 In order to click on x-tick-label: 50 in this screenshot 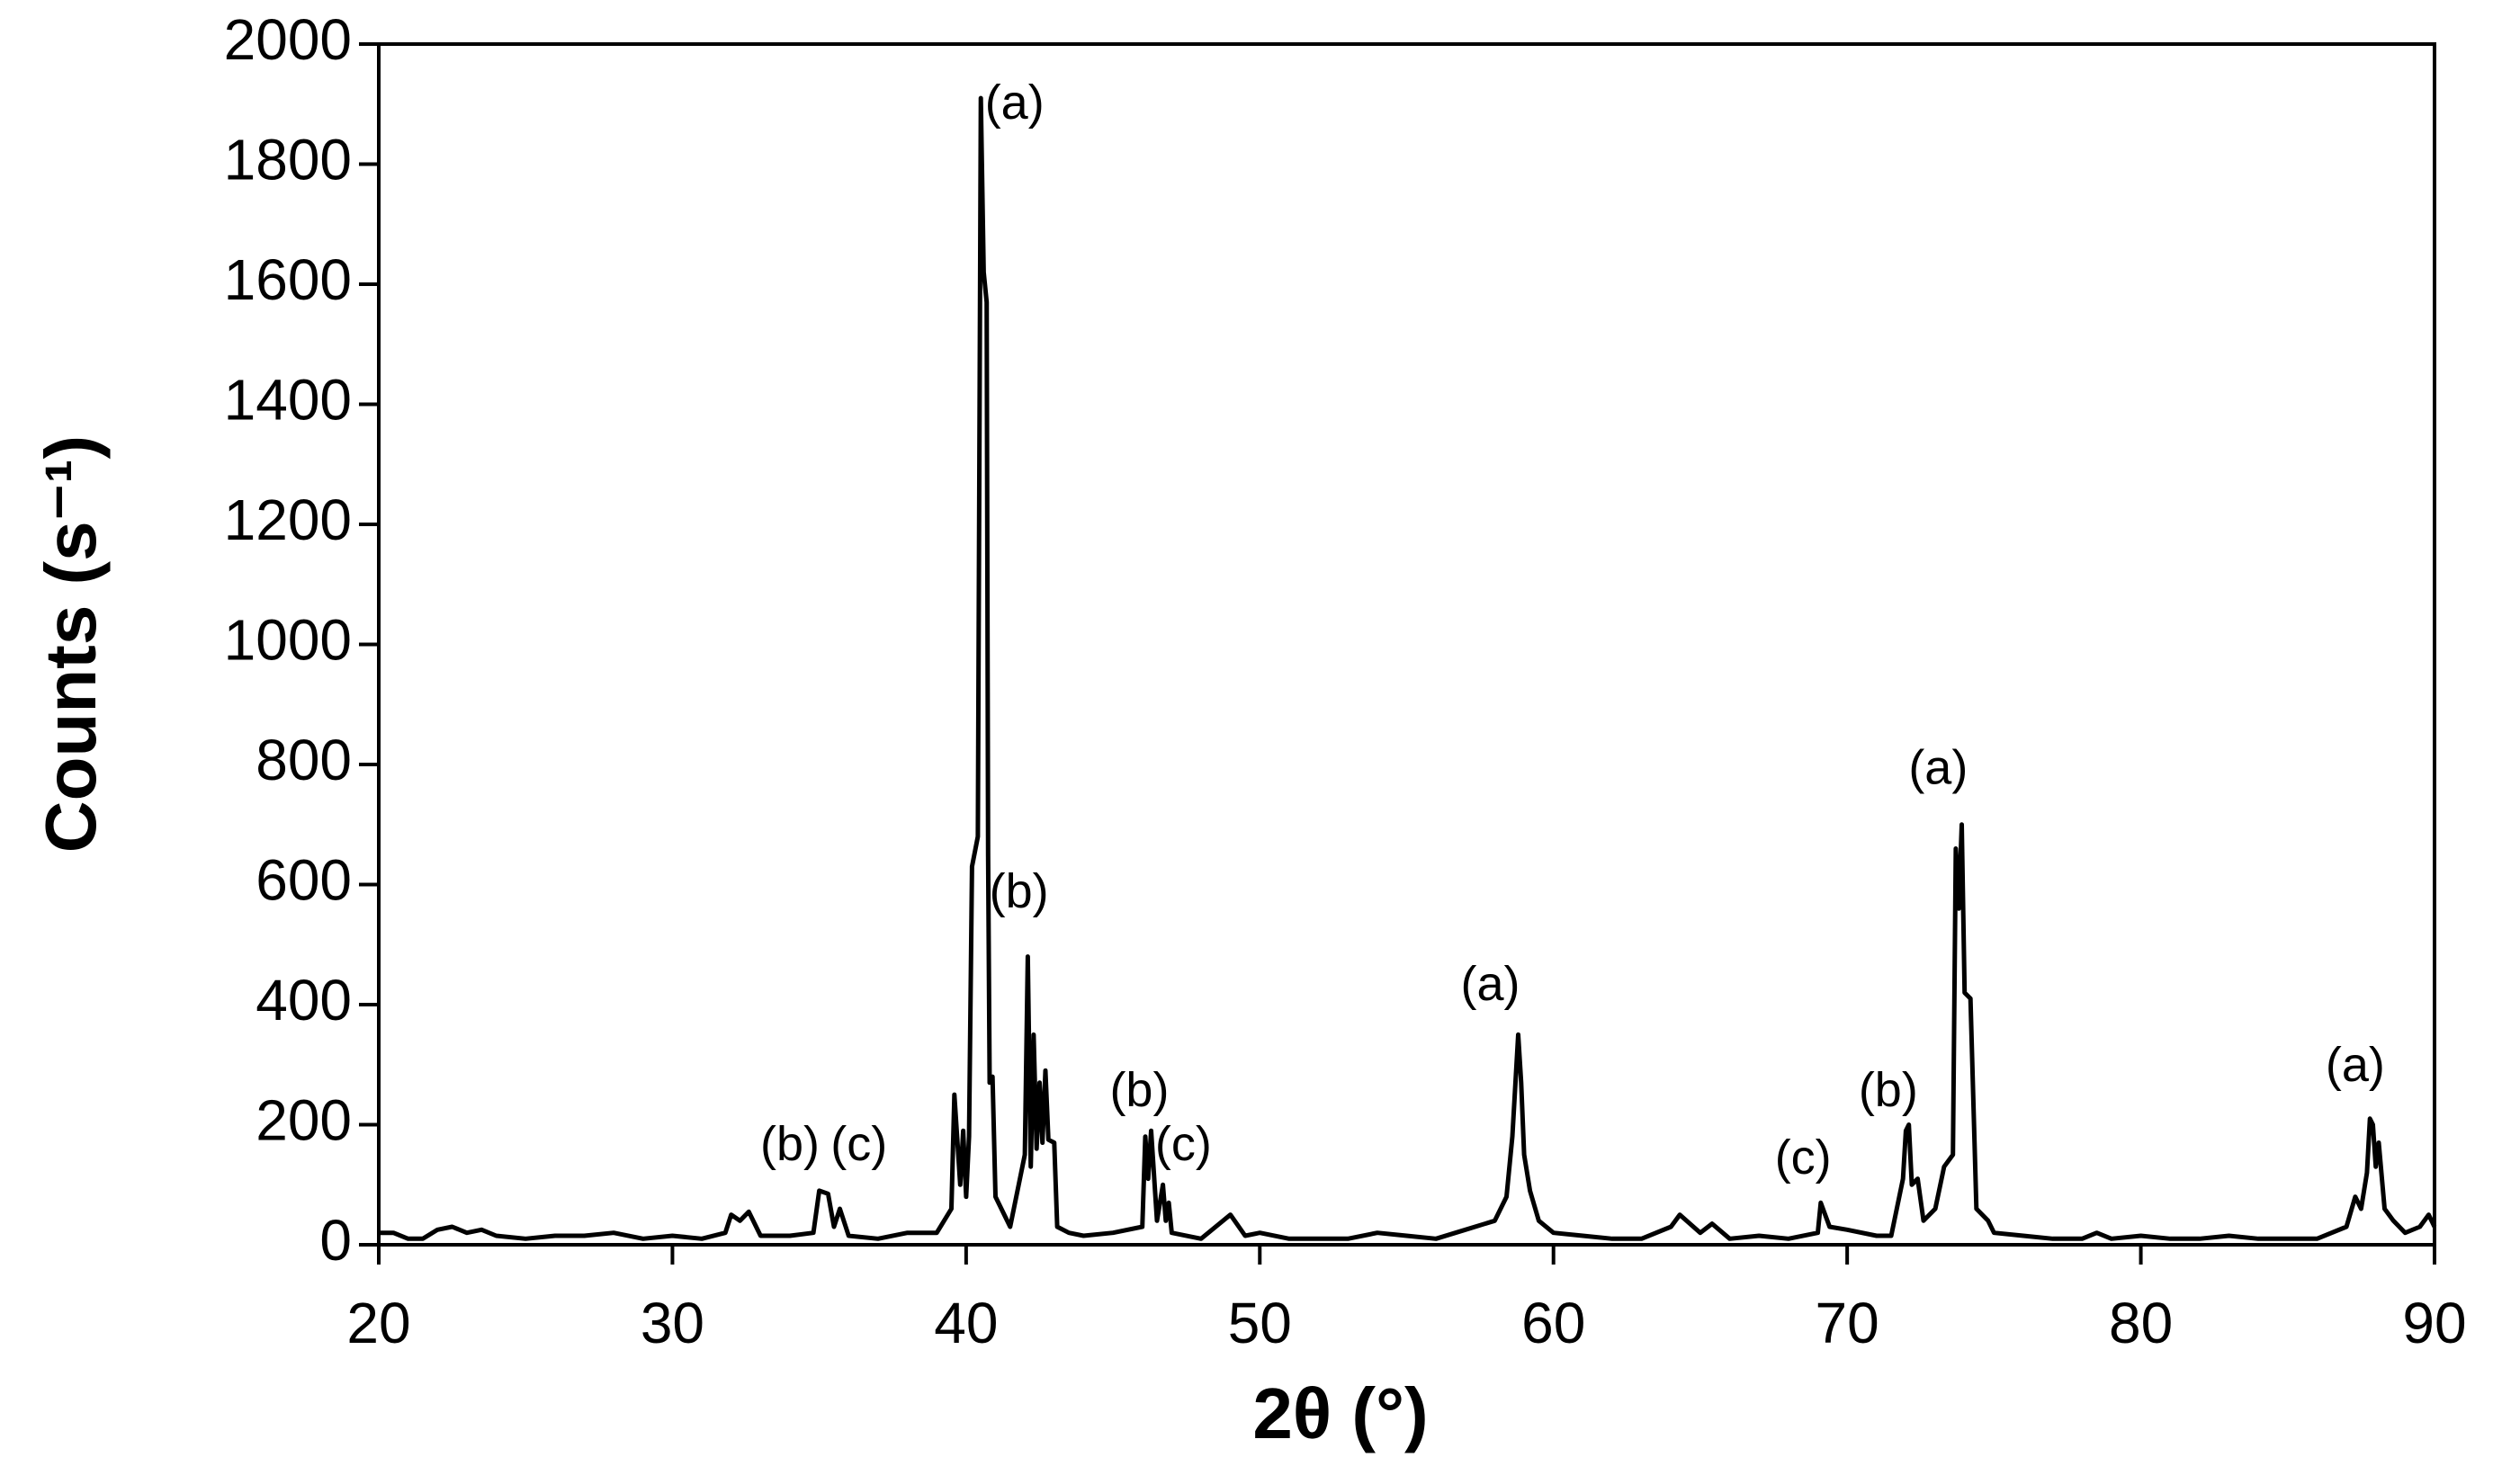, I will do `click(1260, 1323)`.